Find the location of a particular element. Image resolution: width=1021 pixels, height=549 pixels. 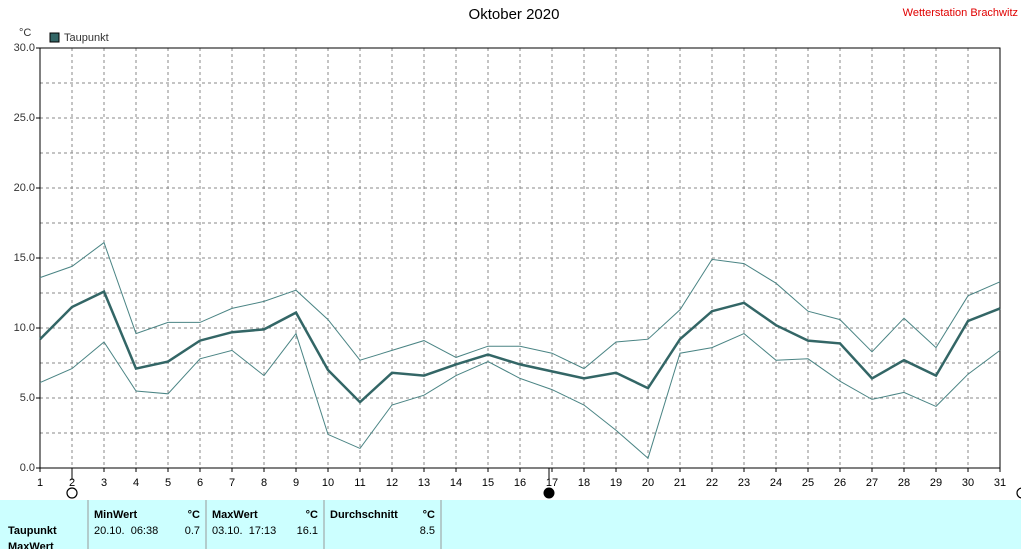

column-header: MaxWert is located at coordinates (235, 515).